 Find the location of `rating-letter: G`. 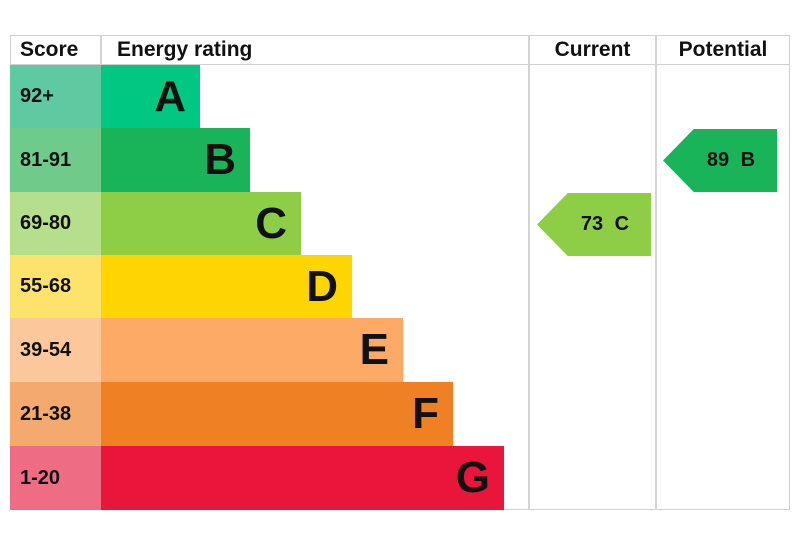

rating-letter: G is located at coordinates (472, 477).